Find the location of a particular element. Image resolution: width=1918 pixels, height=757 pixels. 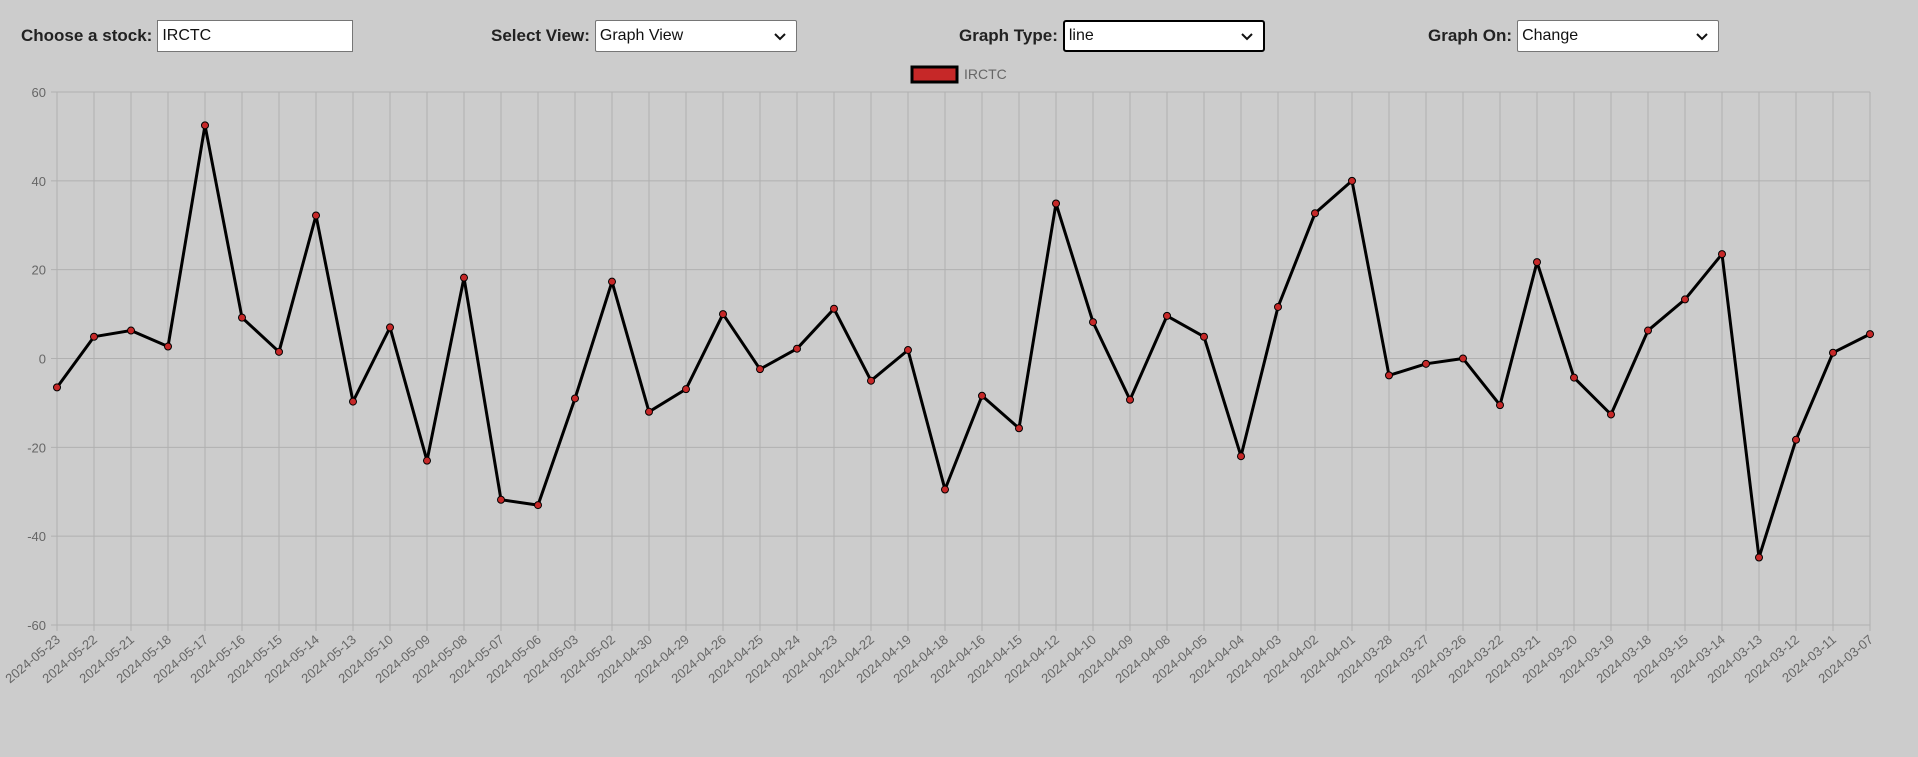

y-tick-label: -60 is located at coordinates (36, 625).